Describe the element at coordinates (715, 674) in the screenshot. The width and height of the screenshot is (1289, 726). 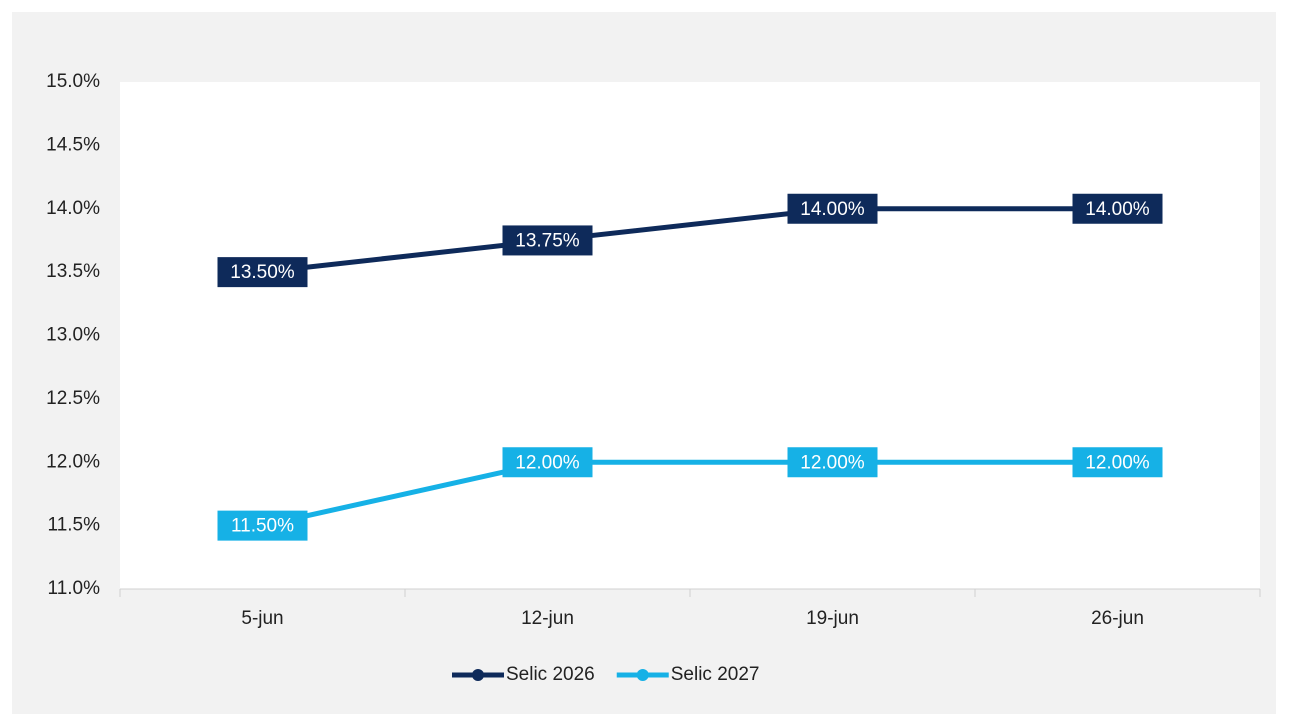
I see `legend-label: Selic 2027` at that location.